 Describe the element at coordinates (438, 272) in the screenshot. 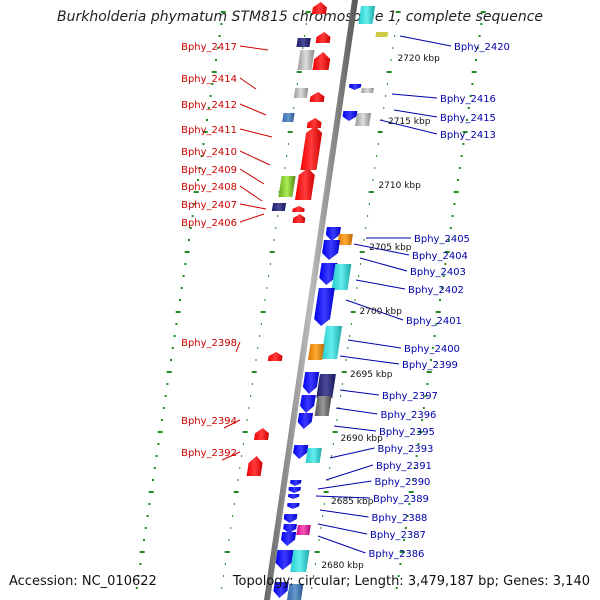

I see `right-gene-label: Bphy_2403` at that location.